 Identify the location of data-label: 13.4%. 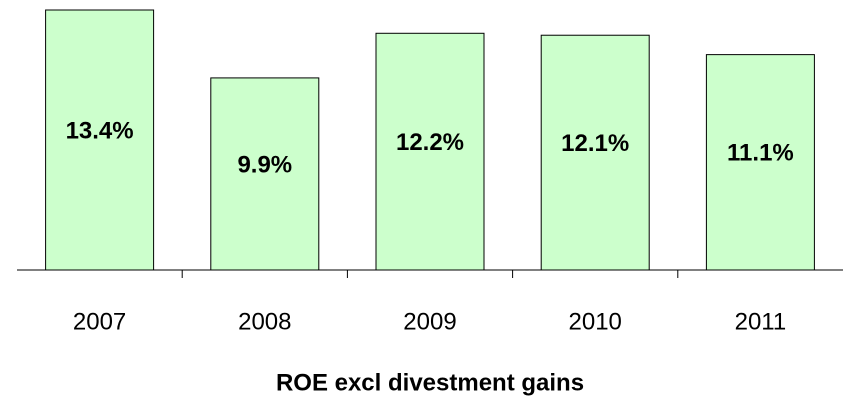
(100, 130).